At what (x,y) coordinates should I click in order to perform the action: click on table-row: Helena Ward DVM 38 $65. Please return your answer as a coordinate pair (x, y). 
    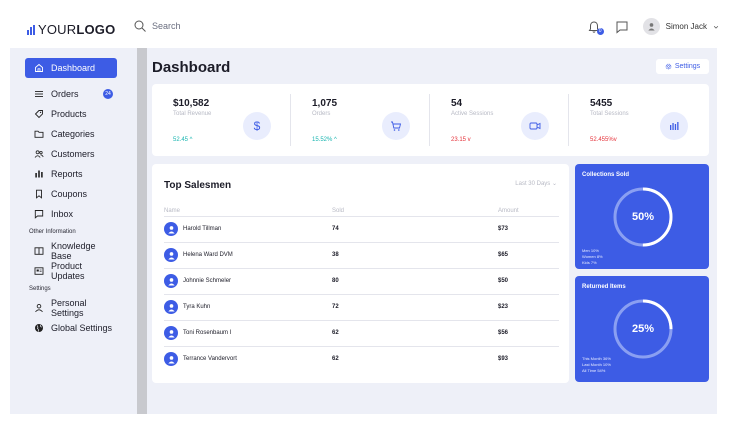
    Looking at the image, I should click on (361, 255).